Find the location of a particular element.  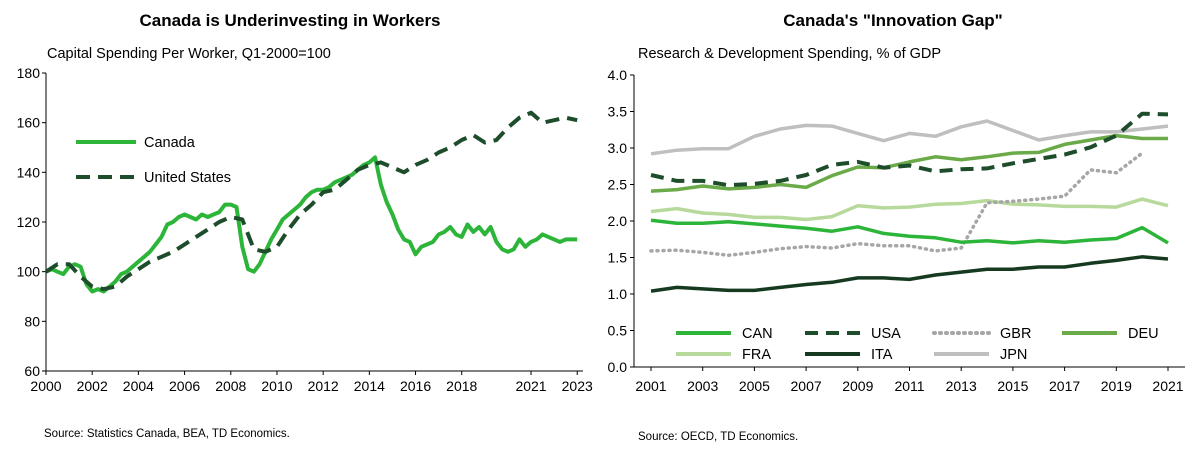

right-y-tick-label: 1.5 is located at coordinates (618, 258).